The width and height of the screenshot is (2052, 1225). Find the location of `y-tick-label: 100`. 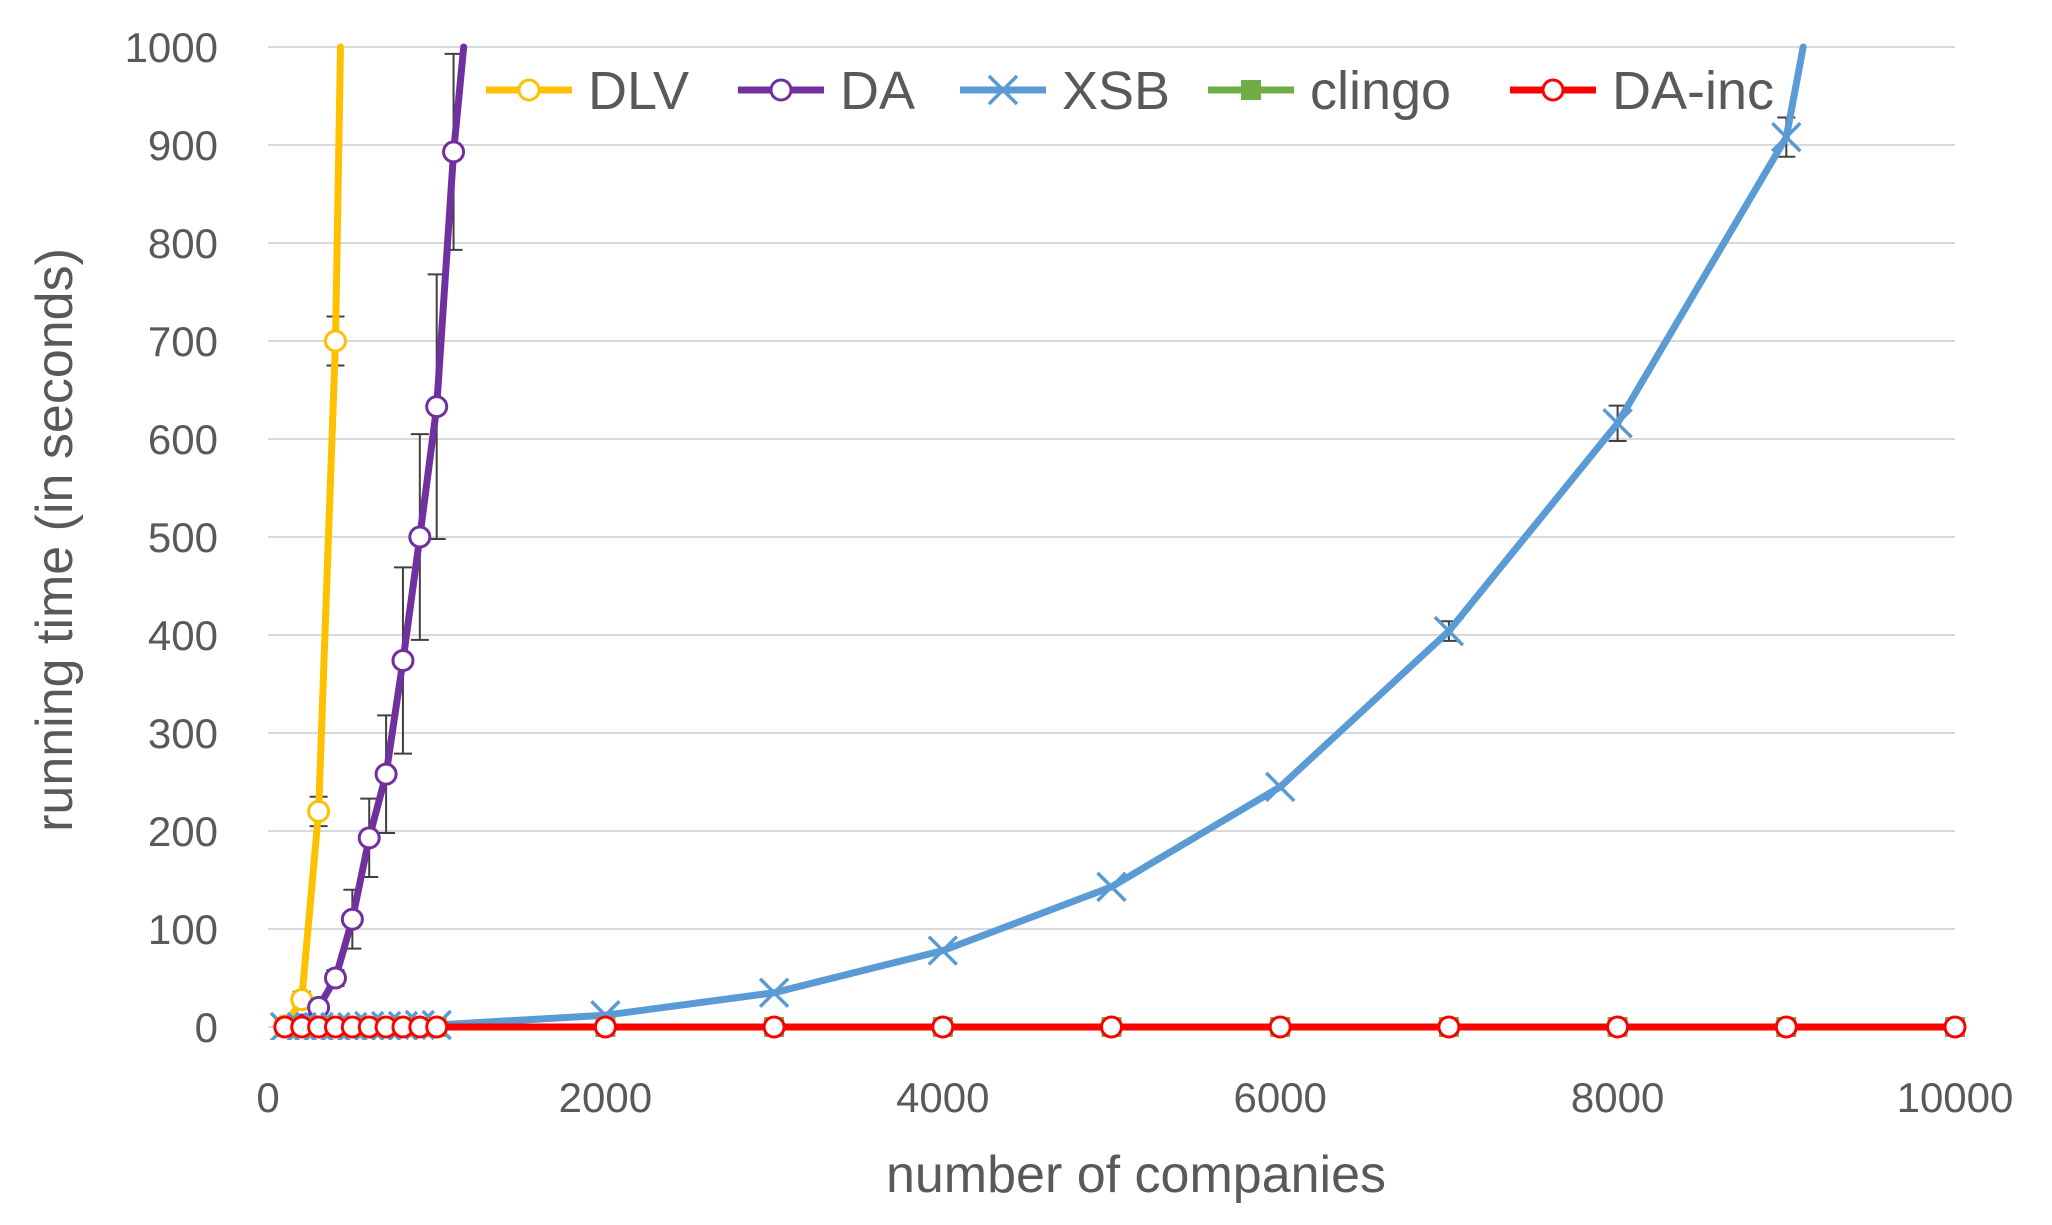

y-tick-label: 100 is located at coordinates (183, 929).